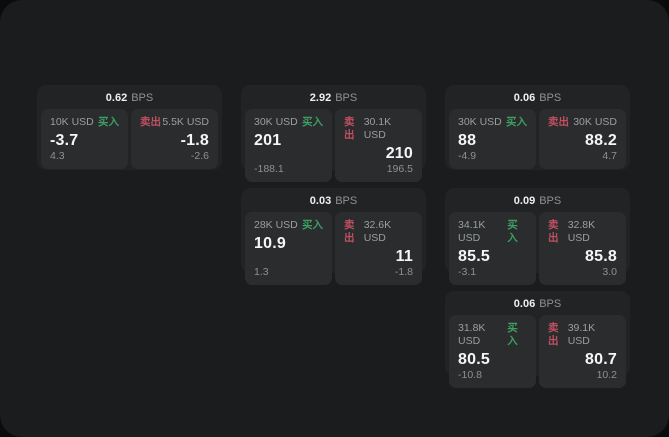 The image size is (669, 437). Describe the element at coordinates (467, 156) in the screenshot. I see `buy-sub-value: -4.9` at that location.